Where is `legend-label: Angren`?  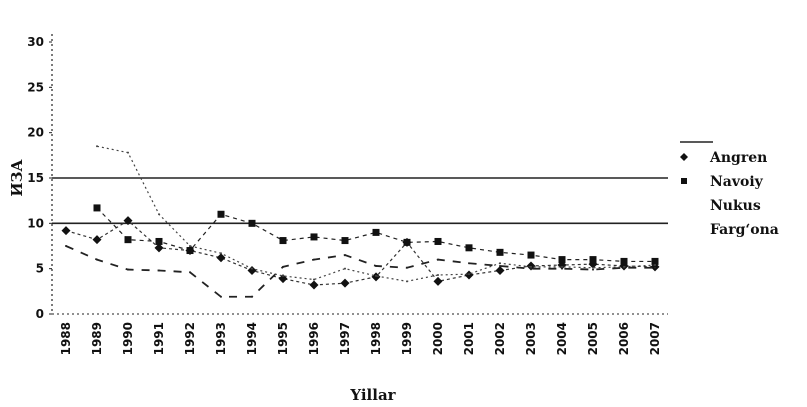
legend-label: Angren is located at coordinates (738, 158).